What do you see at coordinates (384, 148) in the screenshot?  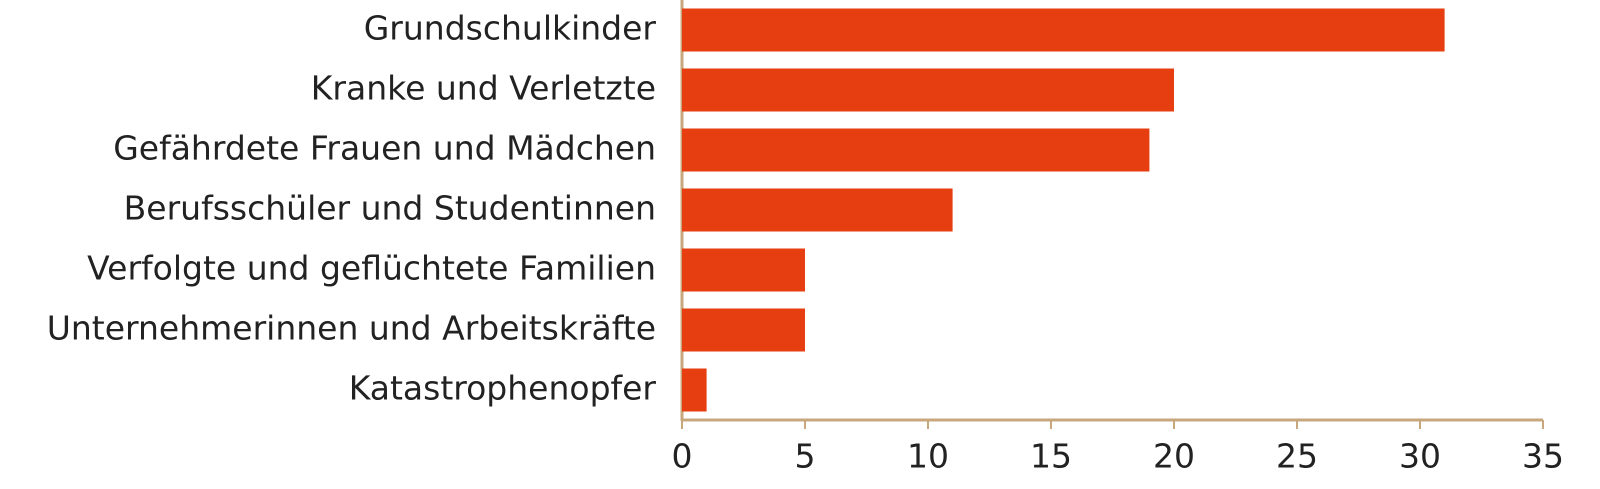 I see `y-tick-label: Gefährdete Frauen und Mädchen` at bounding box center [384, 148].